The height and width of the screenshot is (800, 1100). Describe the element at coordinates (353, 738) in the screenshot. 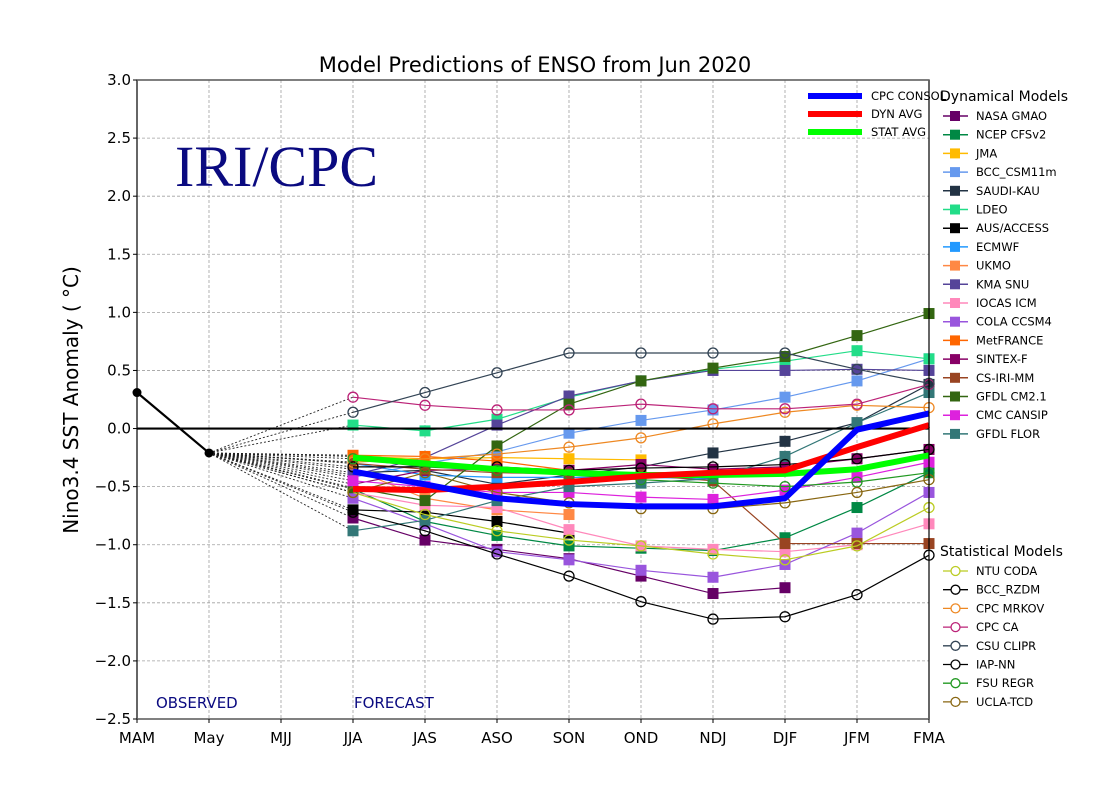

I see `x-tick-label: JJA` at that location.